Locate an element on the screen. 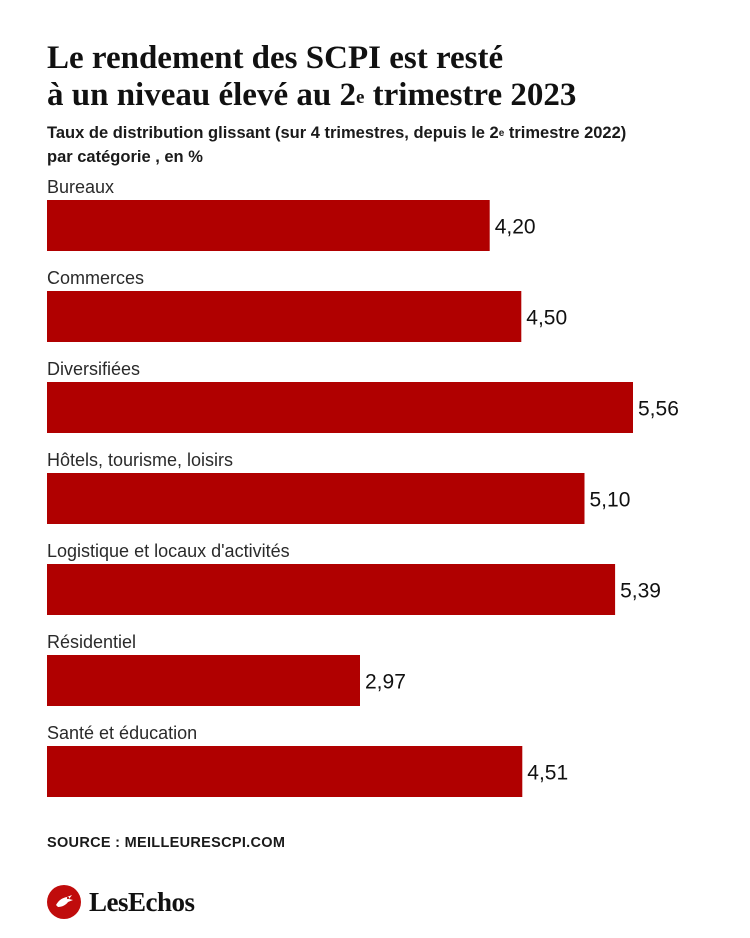 This screenshot has height=938, width=750. category-label: Résidentiel is located at coordinates (91, 642).